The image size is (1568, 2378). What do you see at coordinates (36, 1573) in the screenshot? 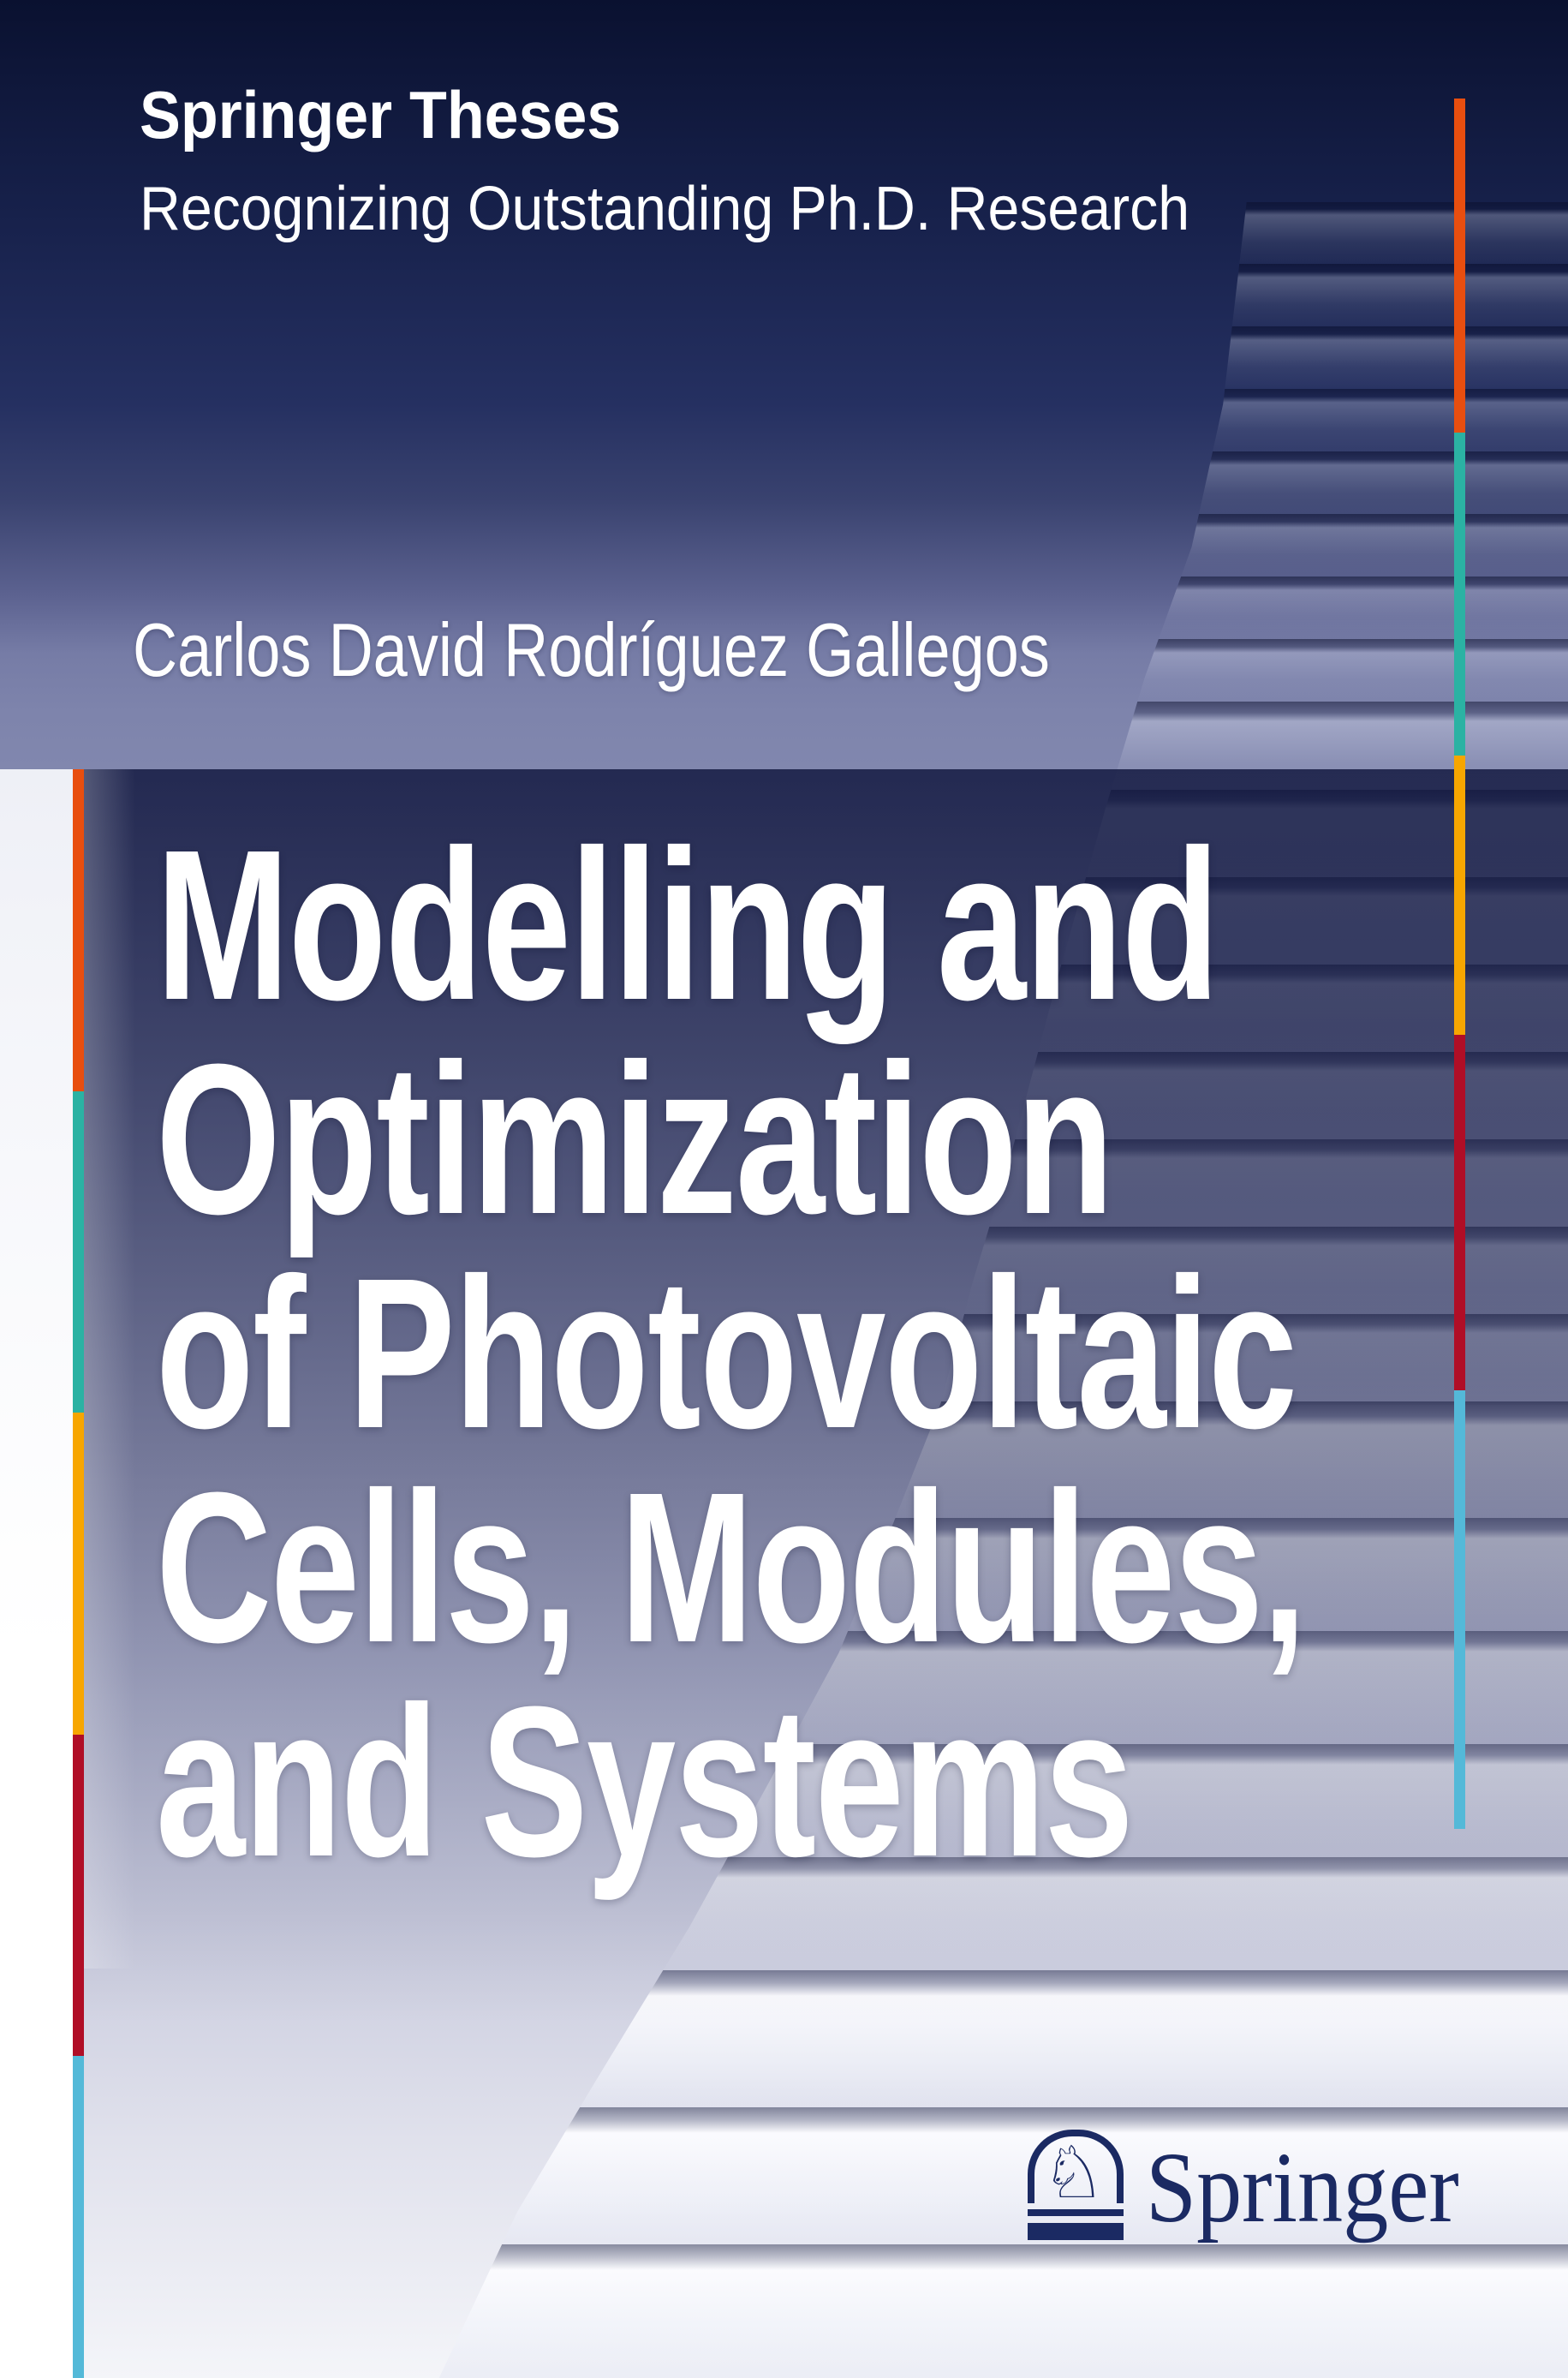
I see `left-margin` at bounding box center [36, 1573].